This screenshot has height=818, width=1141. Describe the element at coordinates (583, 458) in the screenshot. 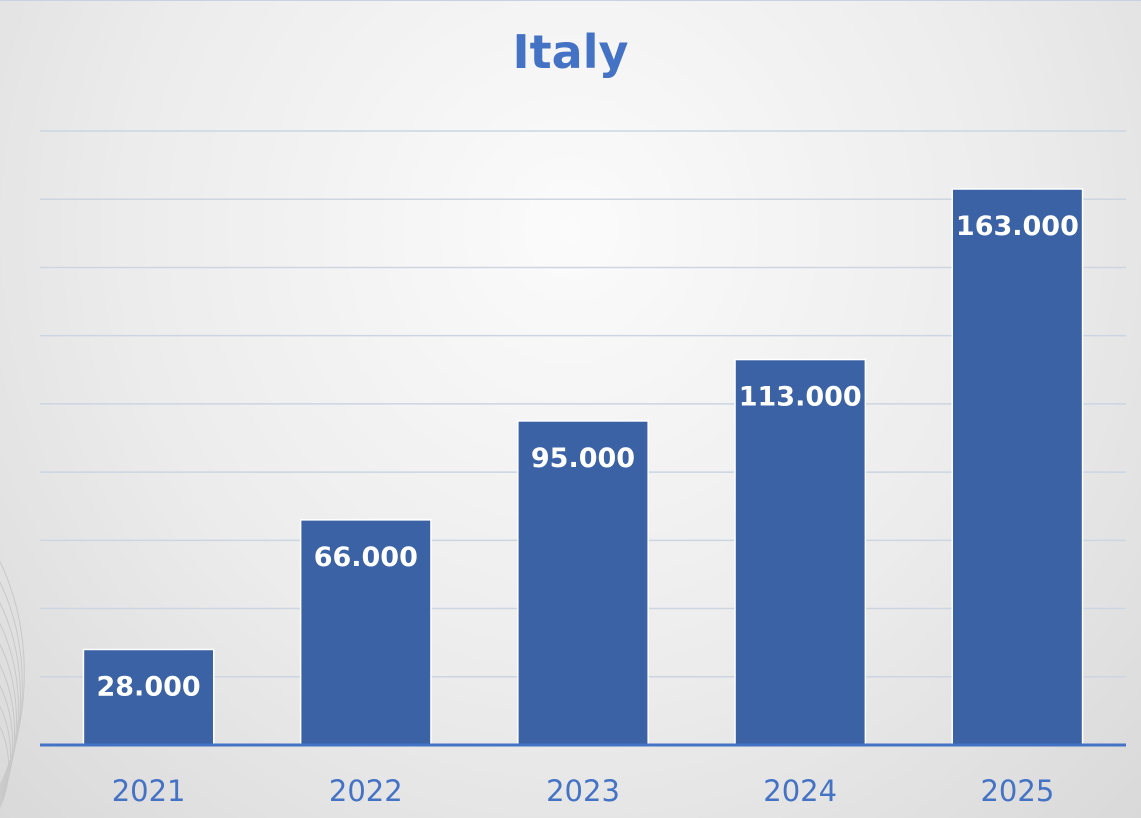

I see `data-label-2023: 95.000` at that location.